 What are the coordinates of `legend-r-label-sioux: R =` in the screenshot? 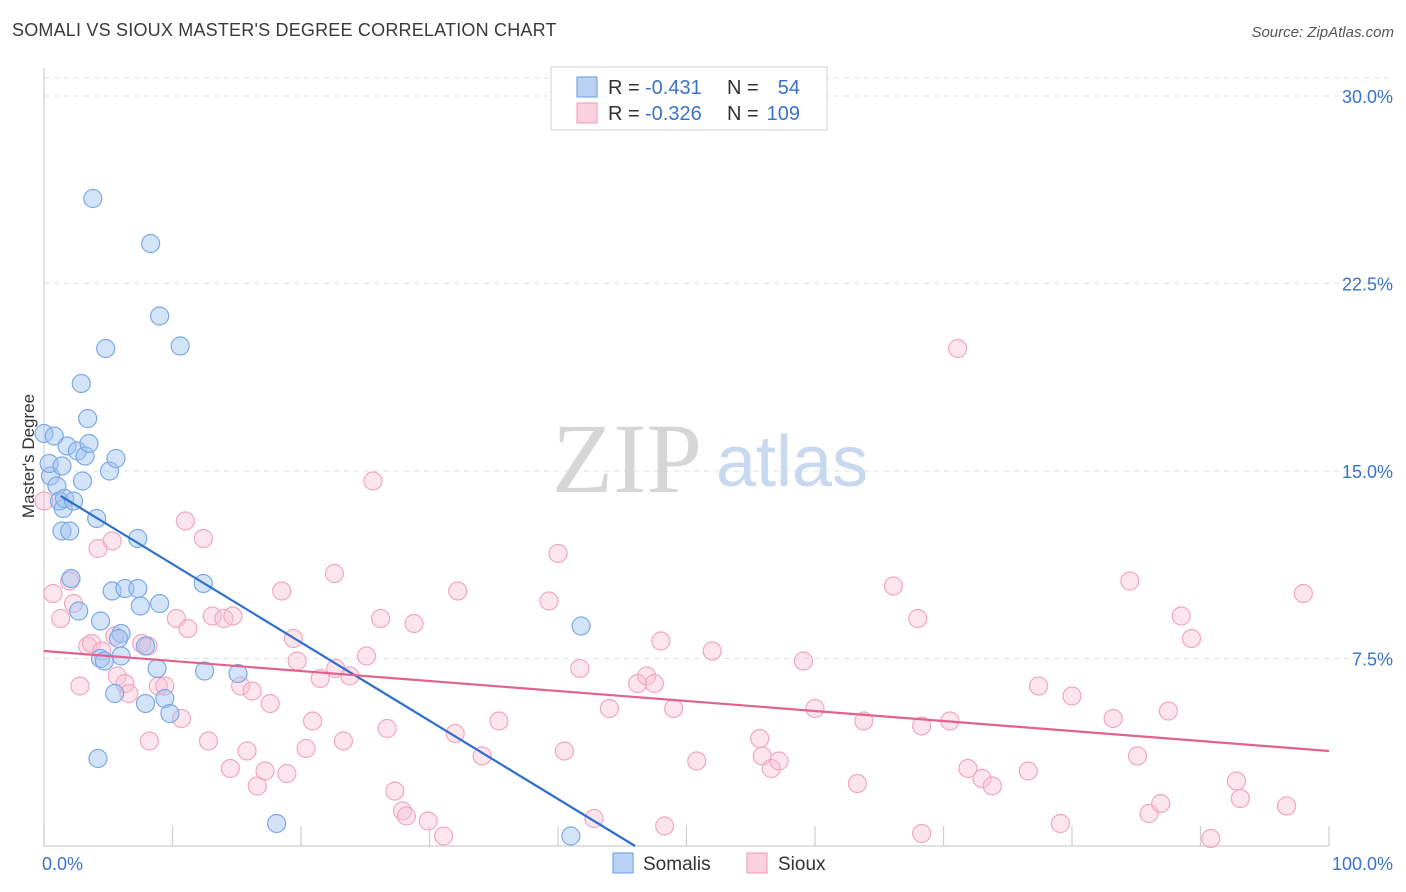 It's located at (624, 114).